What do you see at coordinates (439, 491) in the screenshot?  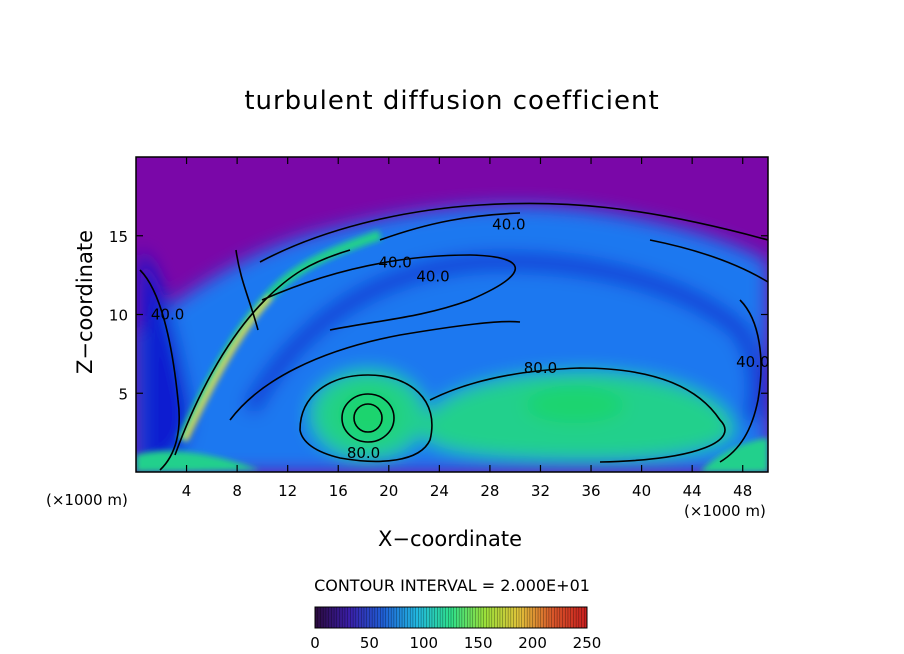 I see `x-tick-label: 24` at bounding box center [439, 491].